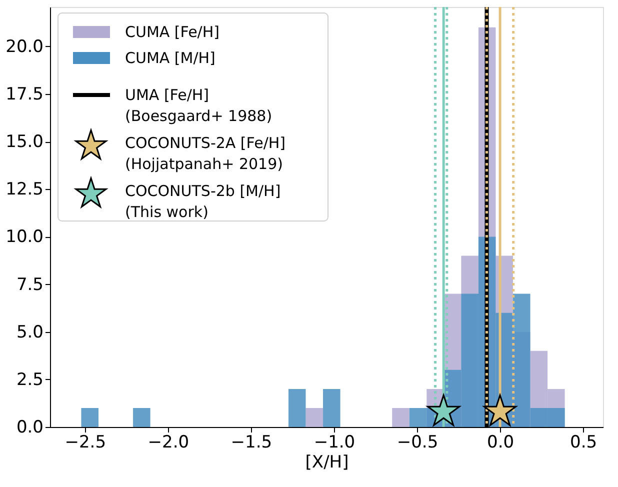 The height and width of the screenshot is (487, 618). What do you see at coordinates (30, 428) in the screenshot?
I see `y-tick-label: 0.0` at bounding box center [30, 428].